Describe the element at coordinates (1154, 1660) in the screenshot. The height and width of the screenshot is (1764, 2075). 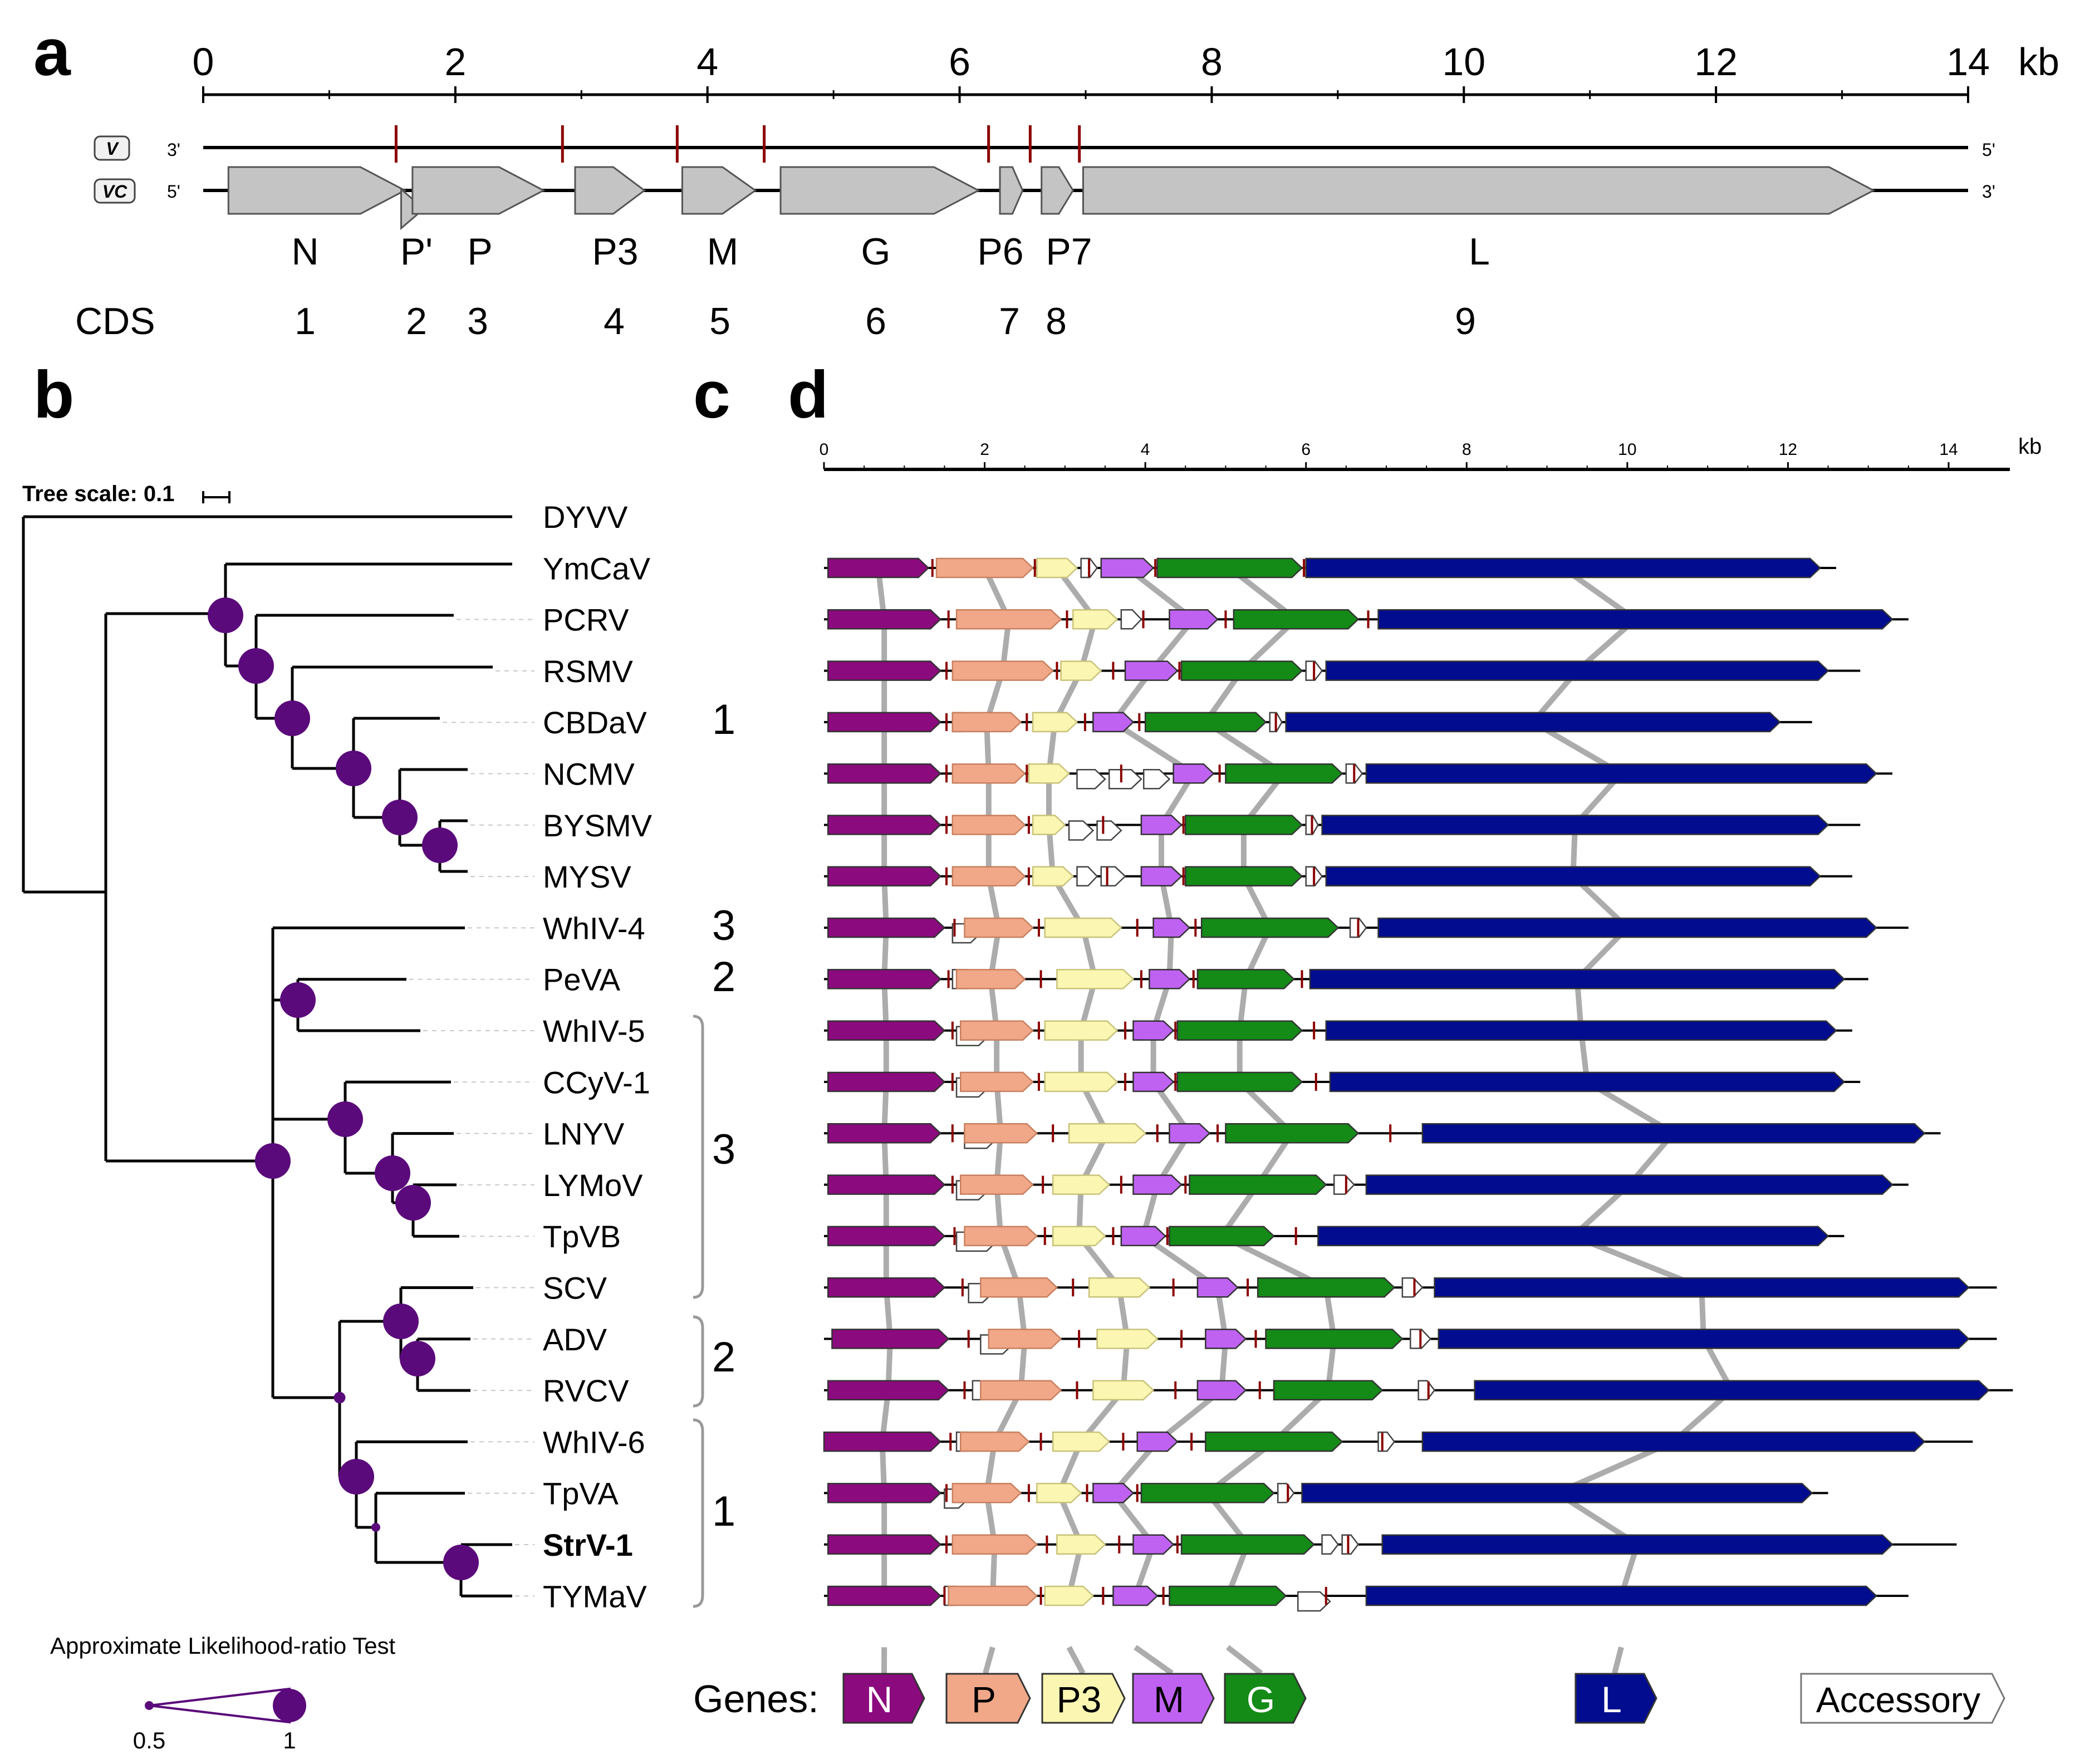
I see `connector-to-legend` at that location.